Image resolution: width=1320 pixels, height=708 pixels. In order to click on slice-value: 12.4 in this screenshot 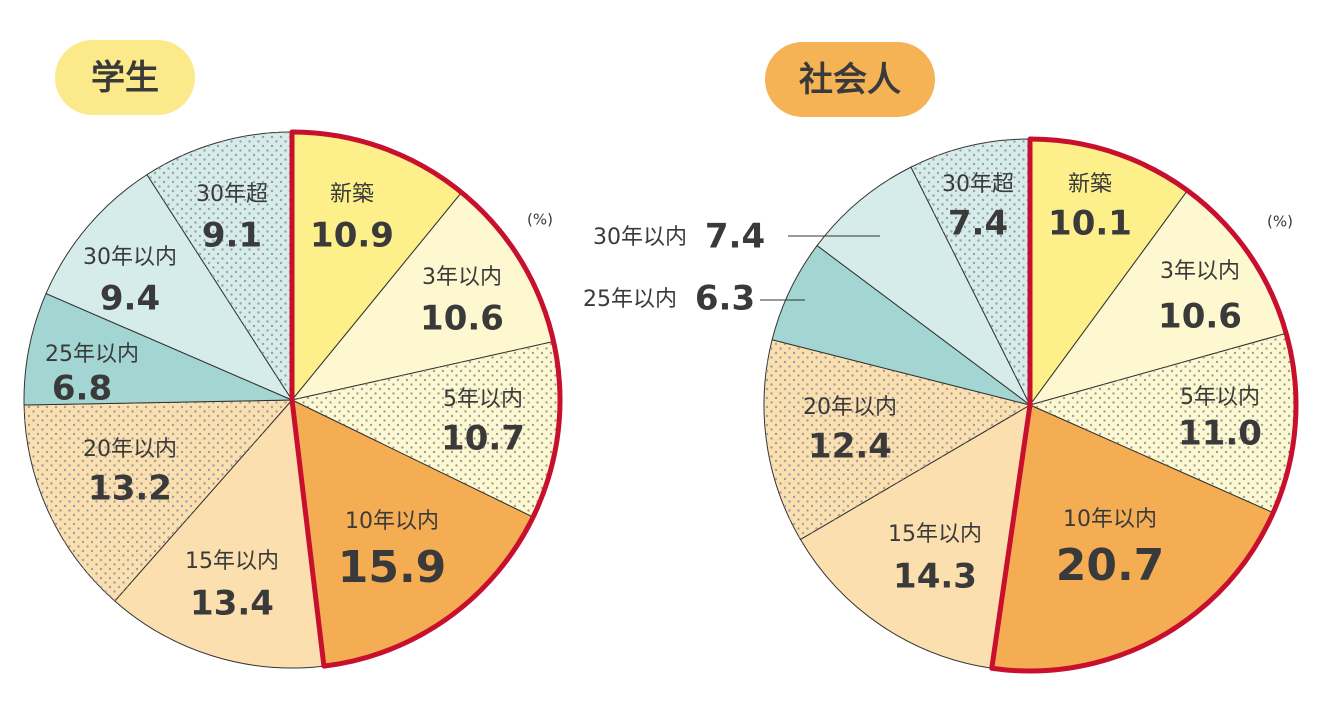, I will do `click(850, 447)`.